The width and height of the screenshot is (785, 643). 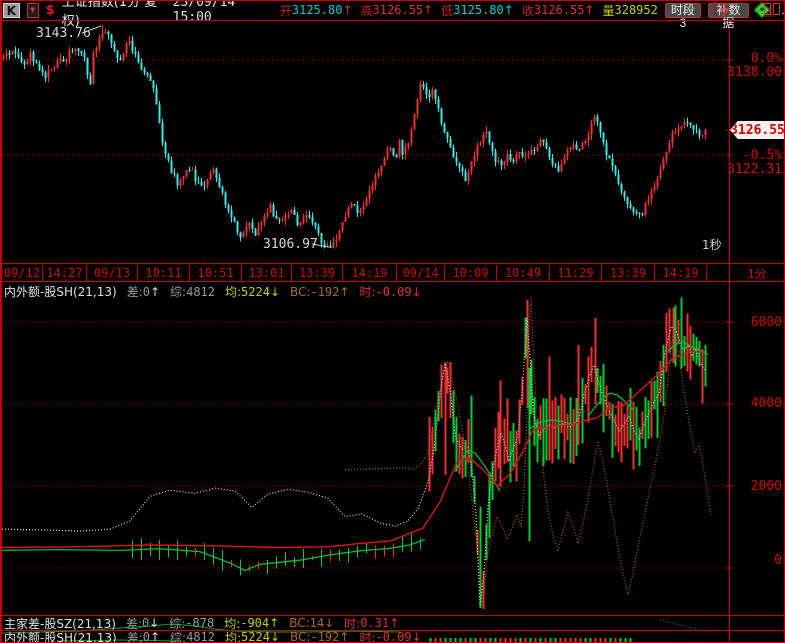 What do you see at coordinates (757, 130) in the screenshot?
I see `last-price-tag: 3126.55` at bounding box center [757, 130].